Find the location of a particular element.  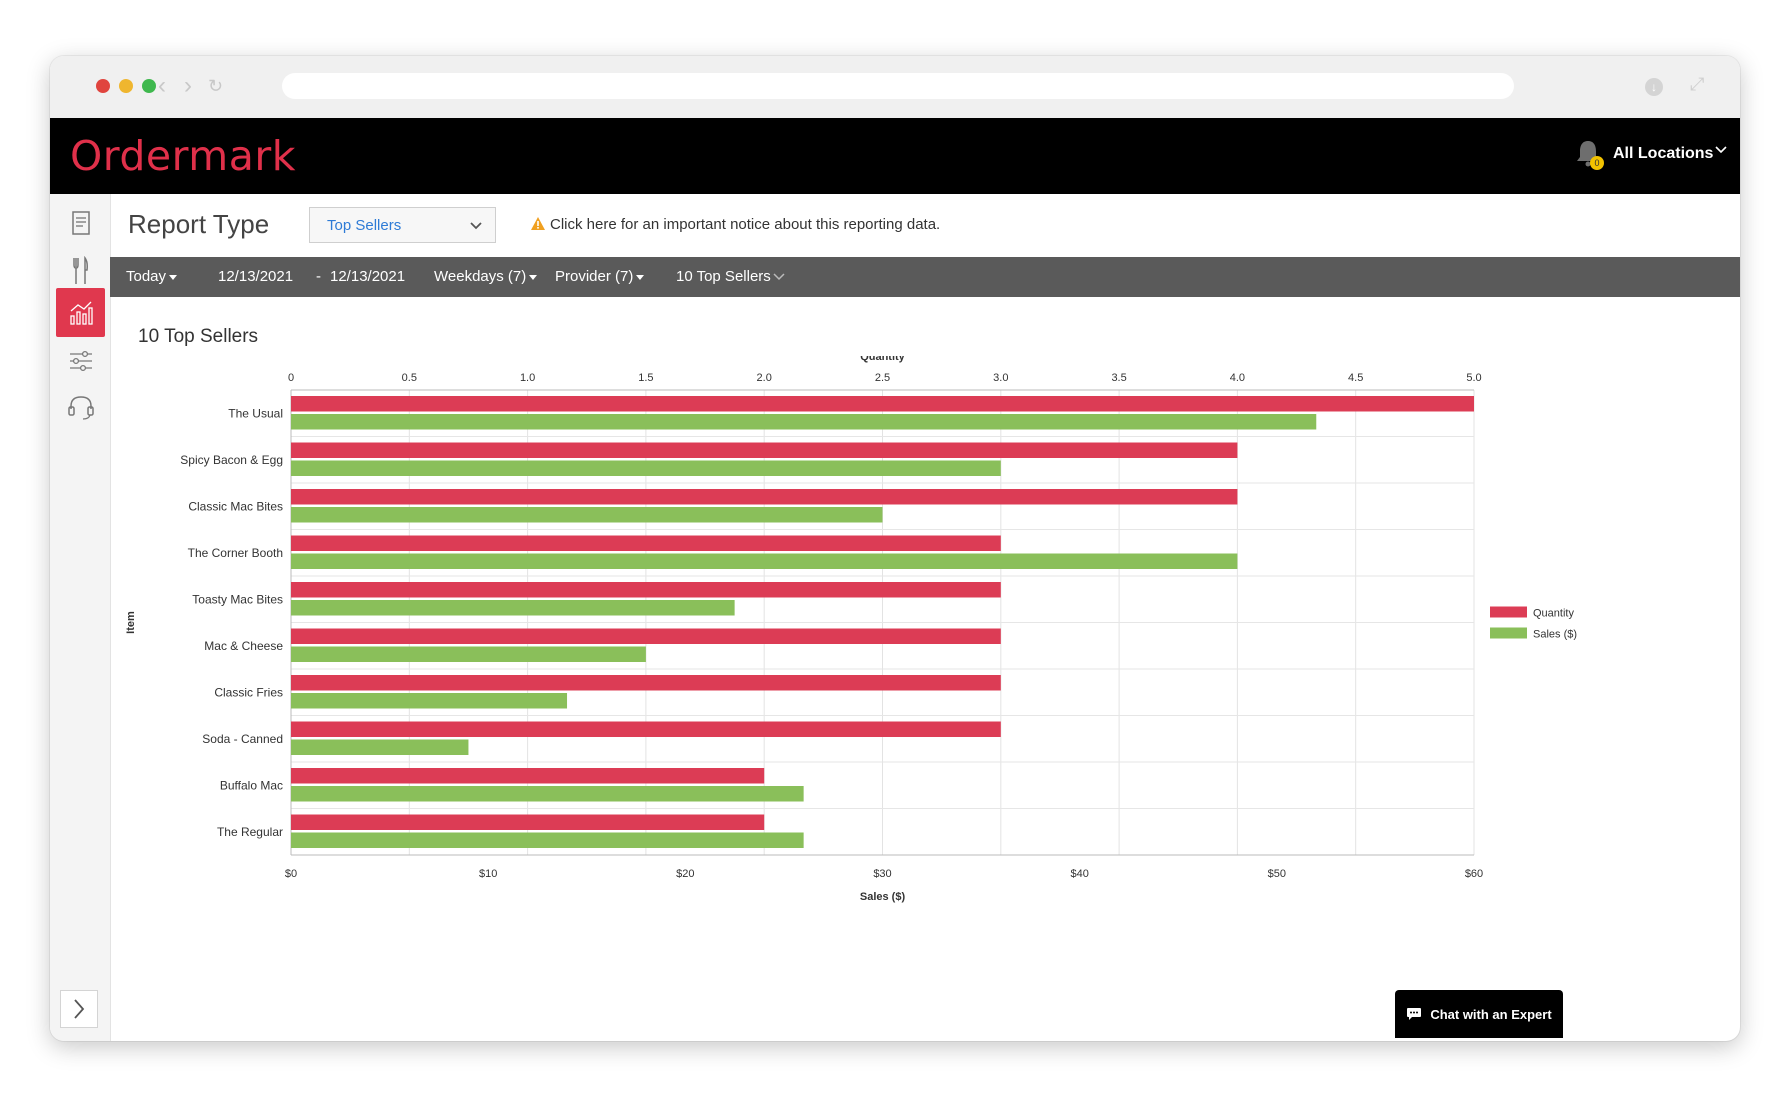

bottom-tick-label: $20 is located at coordinates (685, 874).